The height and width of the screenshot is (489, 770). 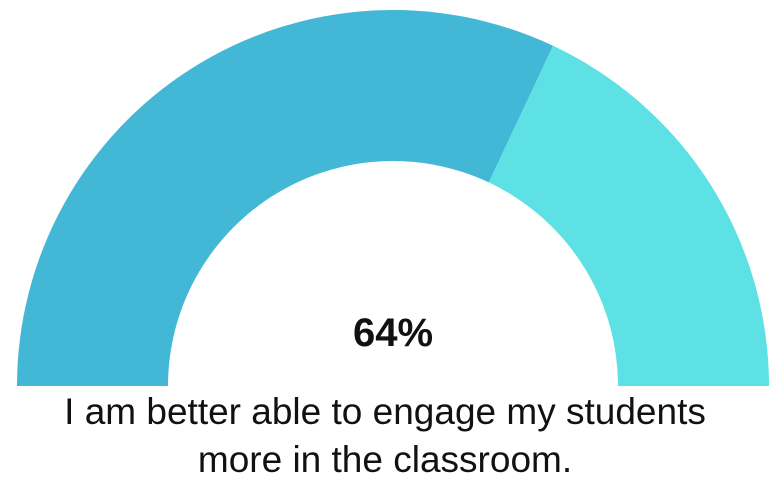 I want to click on caption-line-2: more in the classroom., so click(x=385, y=459).